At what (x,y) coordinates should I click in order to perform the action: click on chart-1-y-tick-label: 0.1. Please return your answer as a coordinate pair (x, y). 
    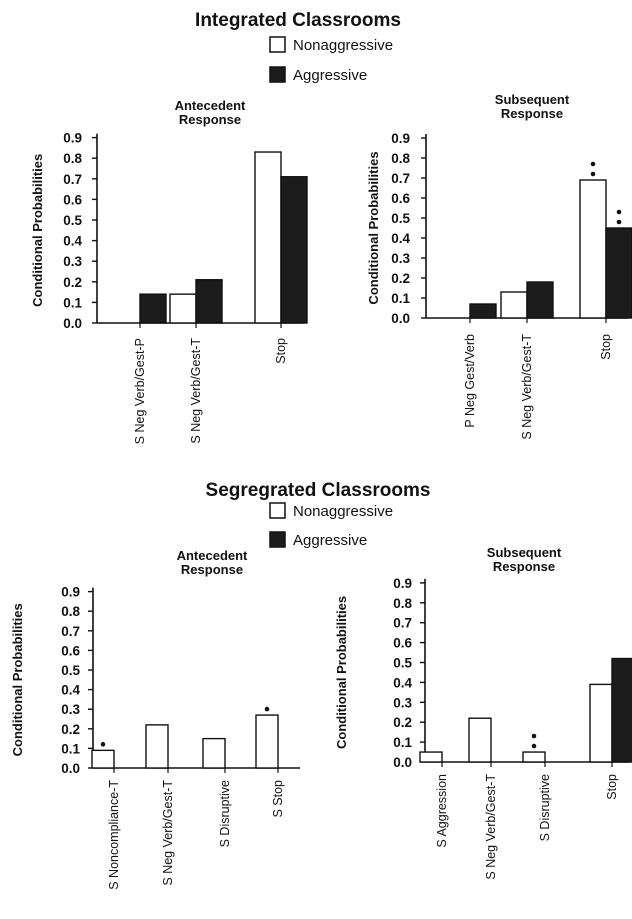
    Looking at the image, I should click on (400, 298).